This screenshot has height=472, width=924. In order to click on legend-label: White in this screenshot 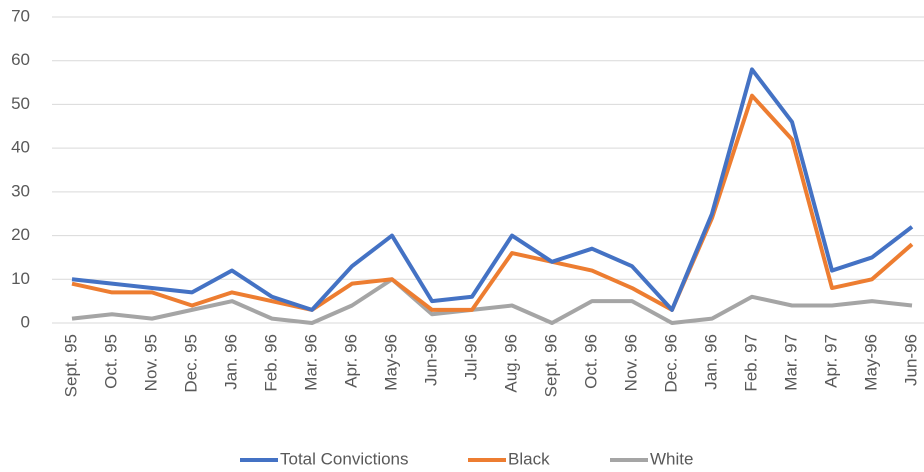, I will do `click(671, 458)`.